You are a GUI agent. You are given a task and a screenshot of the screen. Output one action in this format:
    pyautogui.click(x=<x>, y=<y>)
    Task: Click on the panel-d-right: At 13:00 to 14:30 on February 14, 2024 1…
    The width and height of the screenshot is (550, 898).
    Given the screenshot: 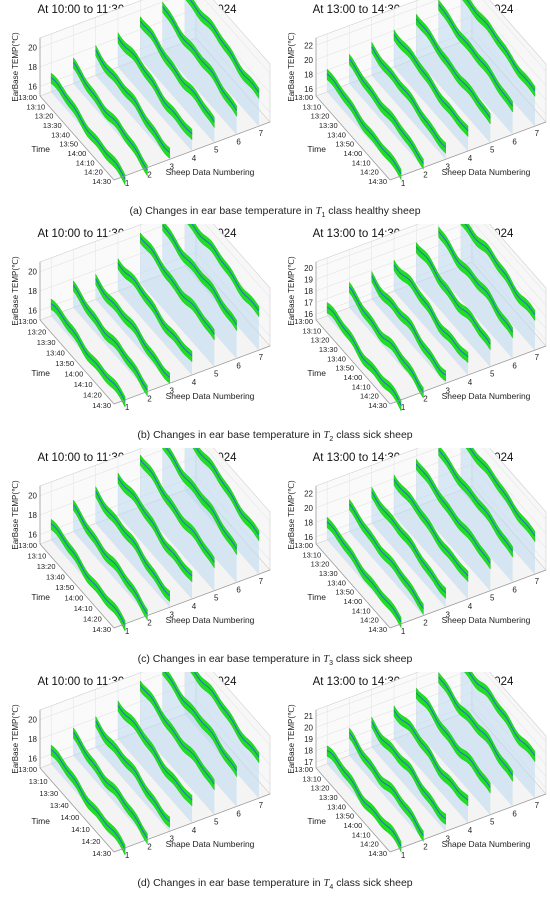 What is the action you would take?
    pyautogui.click(x=413, y=774)
    